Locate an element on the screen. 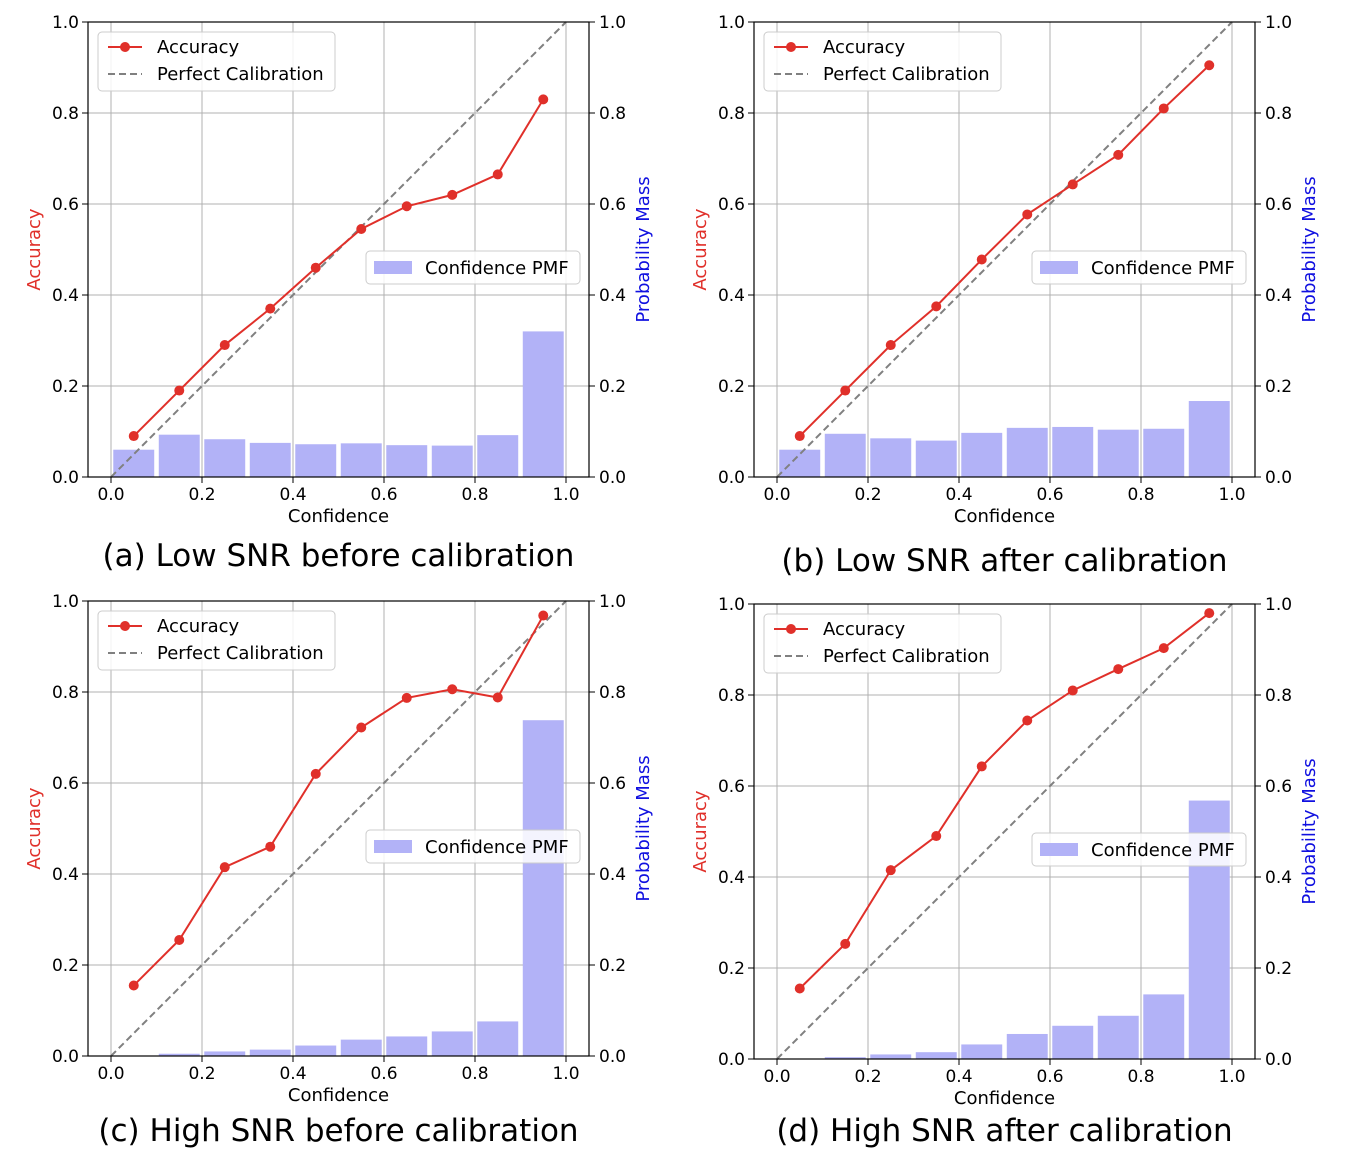  accuracy-line is located at coordinates (339, 801).